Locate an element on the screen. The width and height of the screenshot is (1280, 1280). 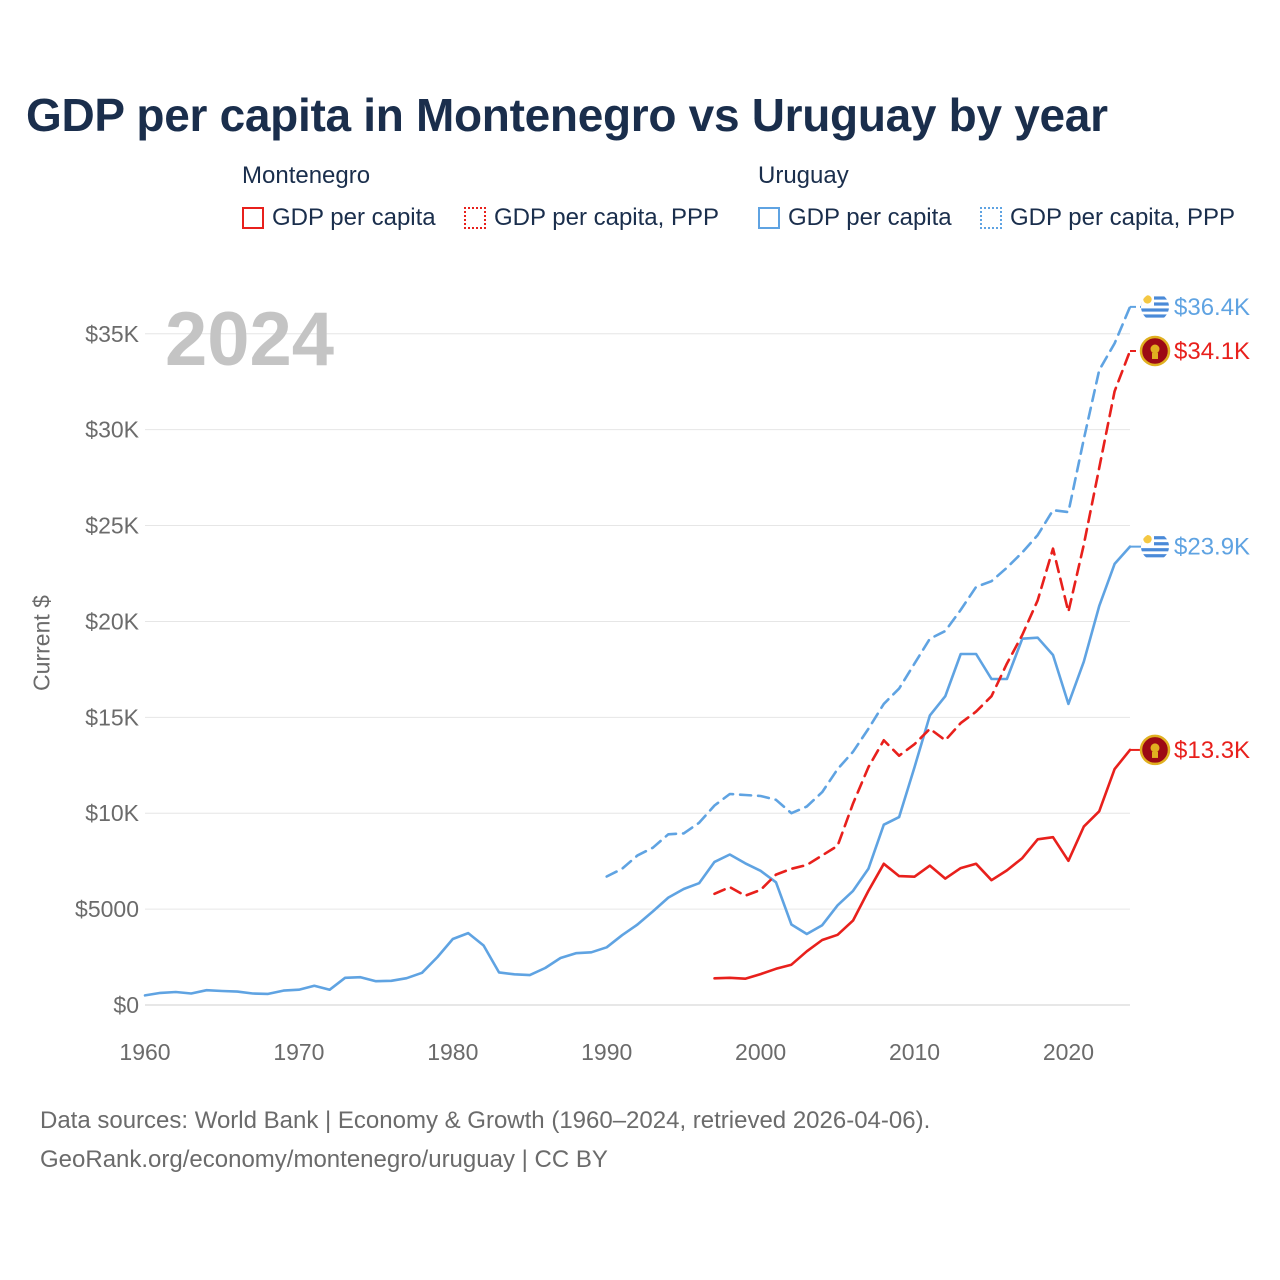
y-tick-label: $20K is located at coordinates (112, 621).